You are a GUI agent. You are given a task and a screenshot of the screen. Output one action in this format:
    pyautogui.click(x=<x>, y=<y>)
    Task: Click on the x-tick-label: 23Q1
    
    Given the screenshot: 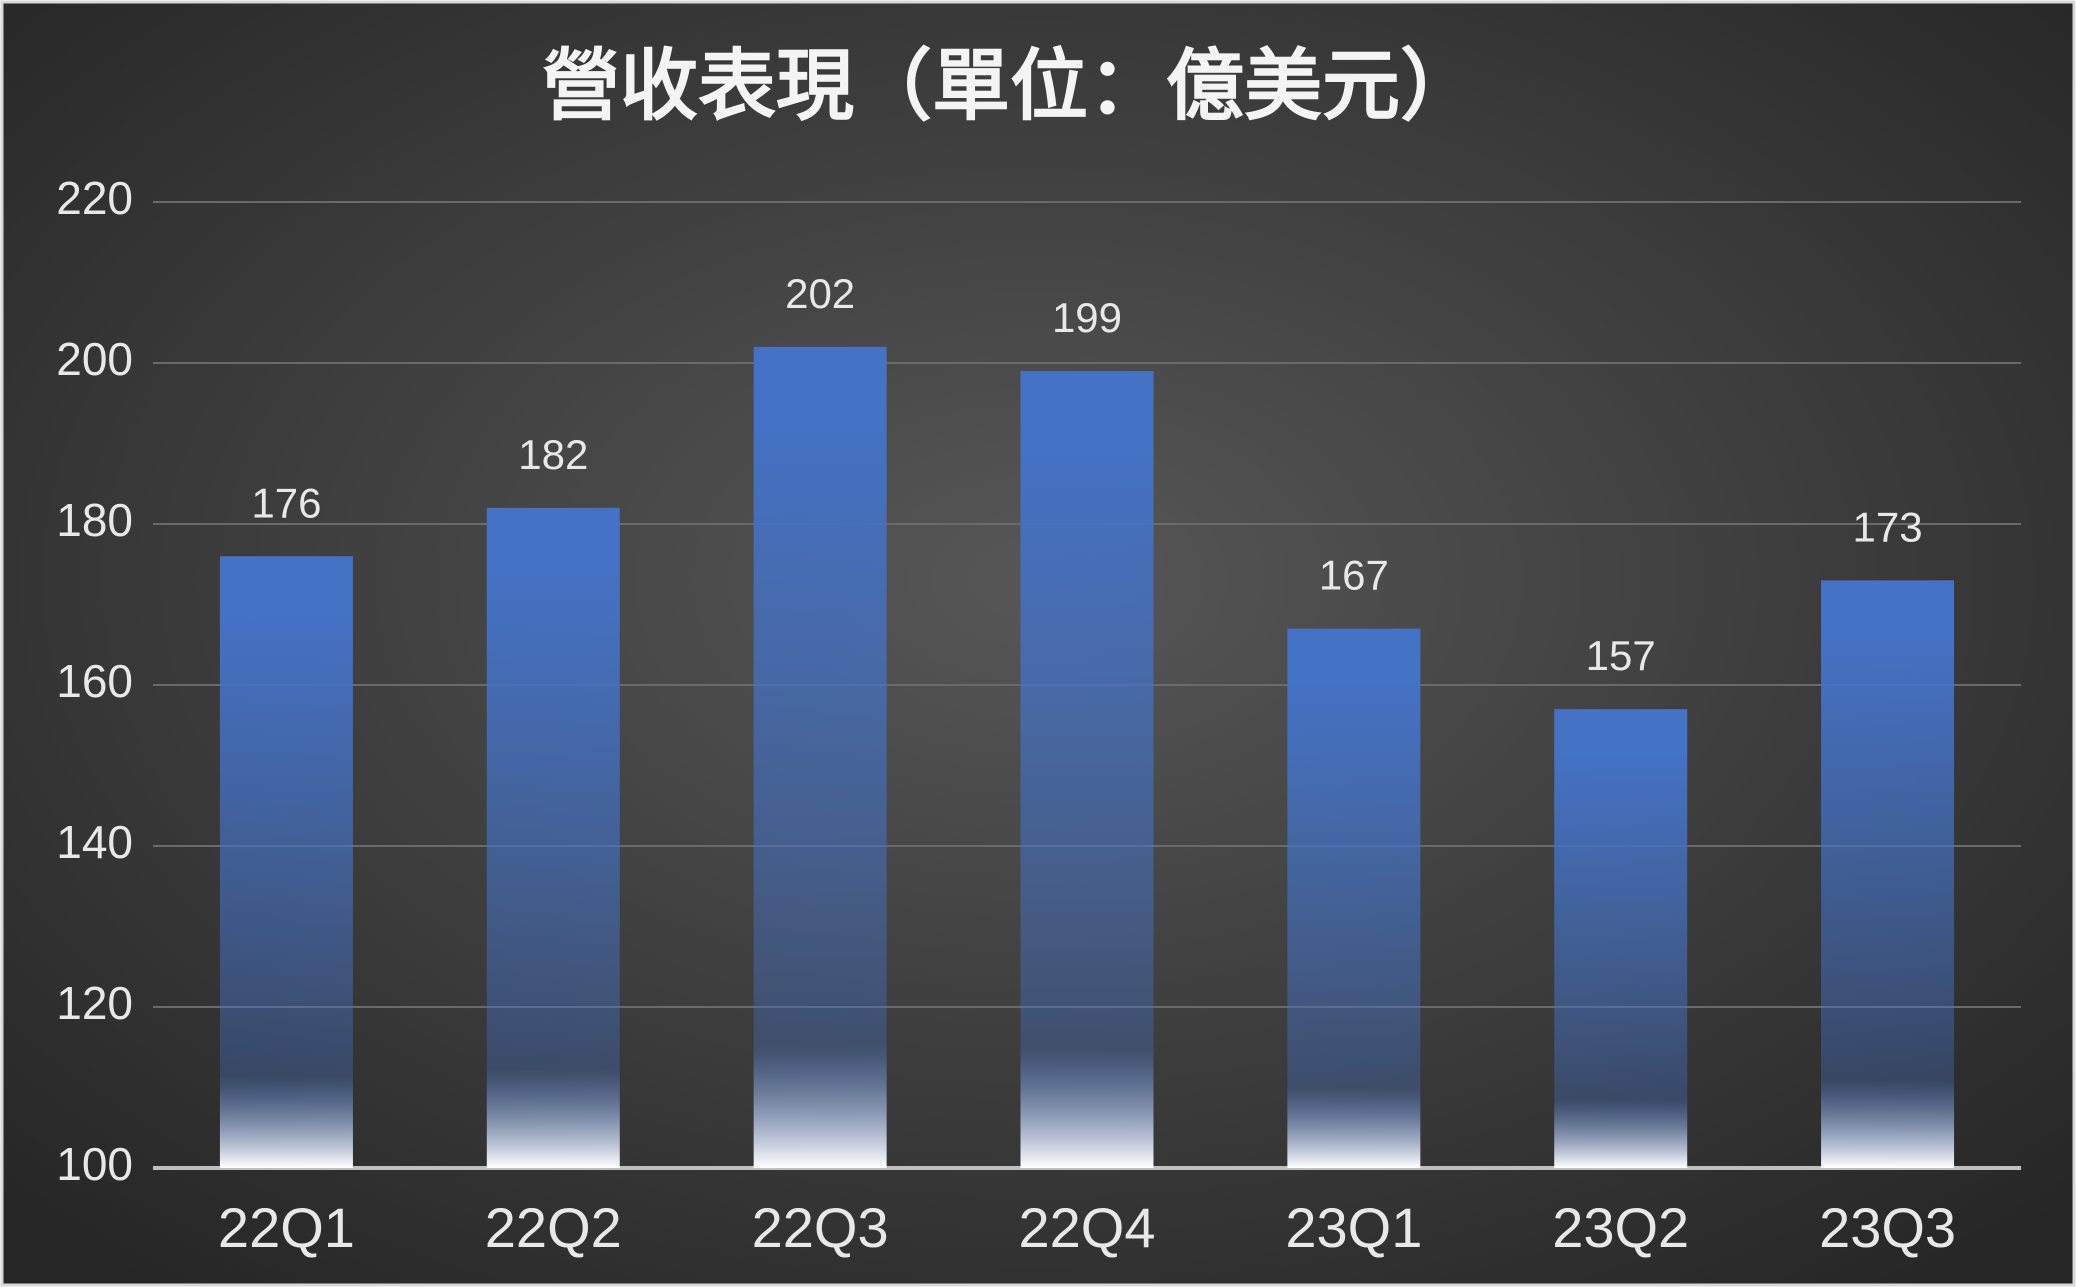 What is the action you would take?
    pyautogui.click(x=1353, y=1227)
    